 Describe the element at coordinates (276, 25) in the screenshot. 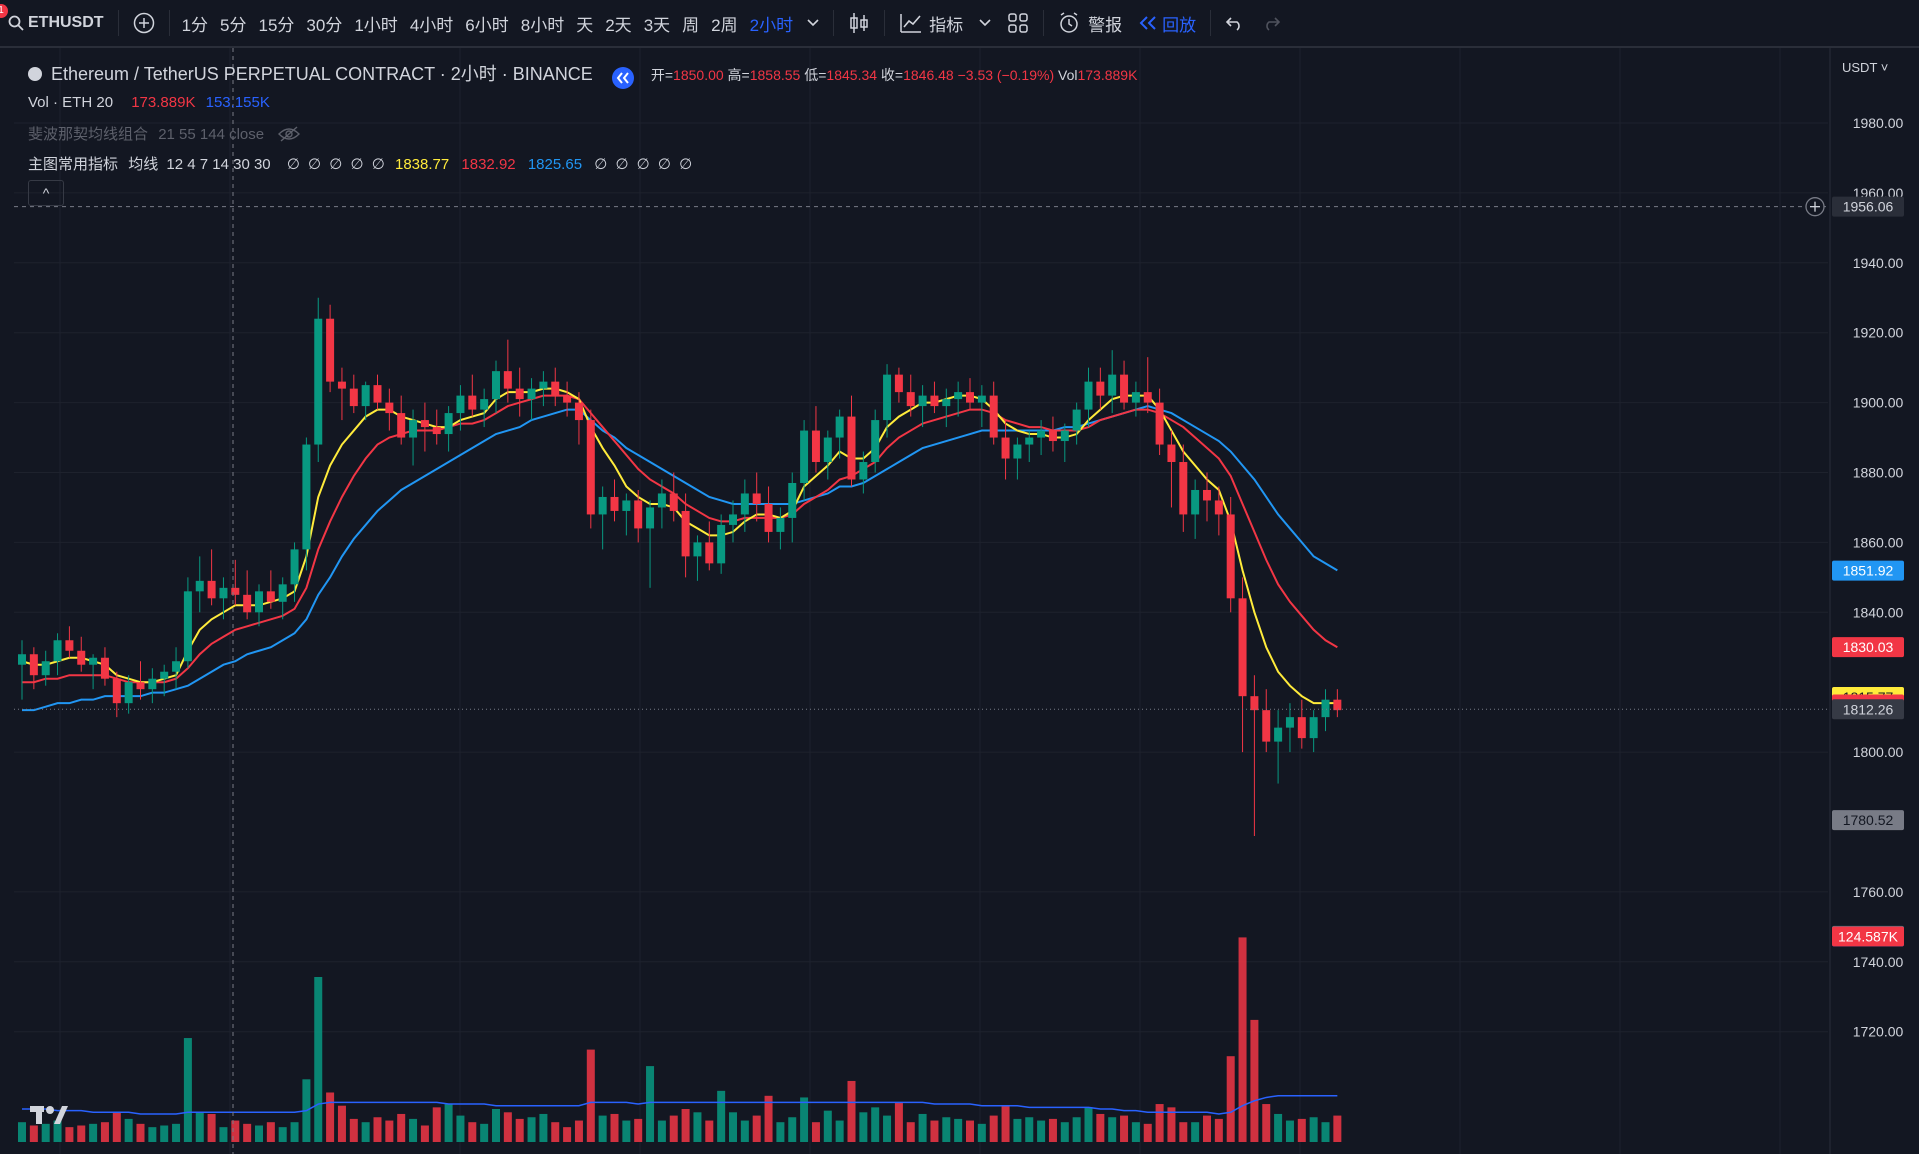

I see `interval-15m: 15分` at that location.